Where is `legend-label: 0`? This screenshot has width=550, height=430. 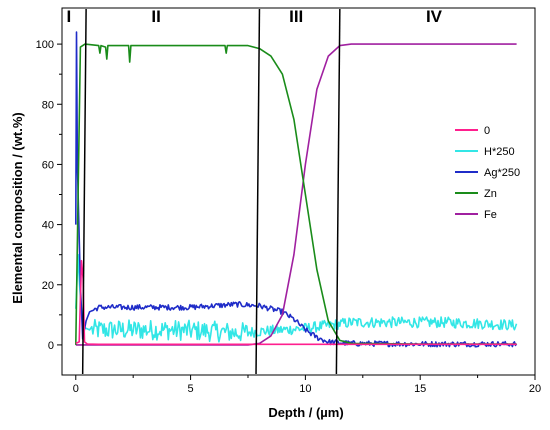 legend-label: 0 is located at coordinates (487, 131).